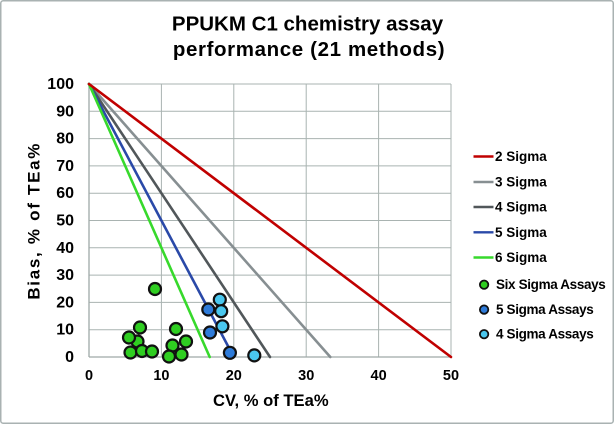 This screenshot has width=614, height=424. Describe the element at coordinates (65, 111) in the screenshot. I see `svg-text: 90` at that location.